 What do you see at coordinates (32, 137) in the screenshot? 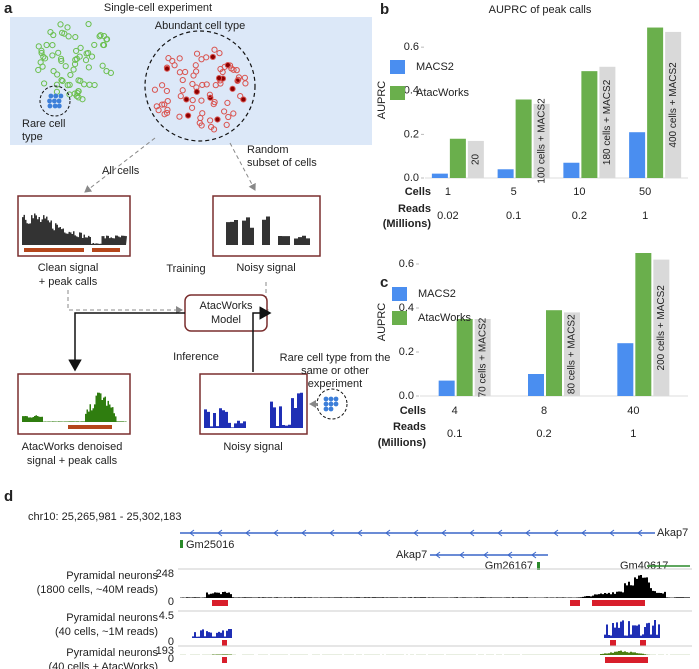
I see `rare-label: type` at bounding box center [32, 137].